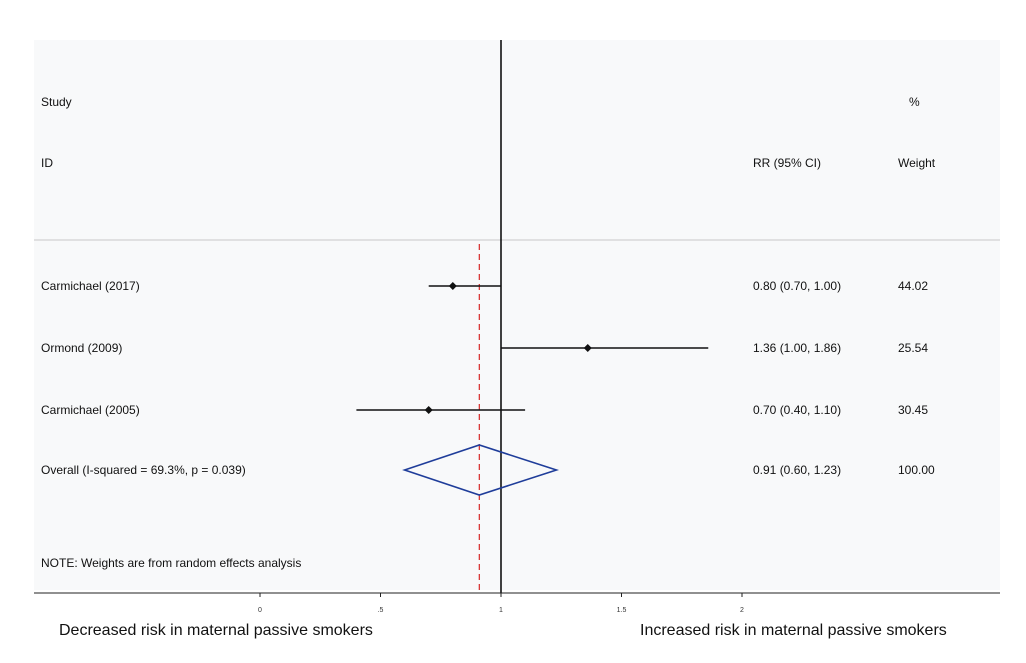 This screenshot has height=663, width=1026. Describe the element at coordinates (56, 102) in the screenshot. I see `header-study: Study` at that location.